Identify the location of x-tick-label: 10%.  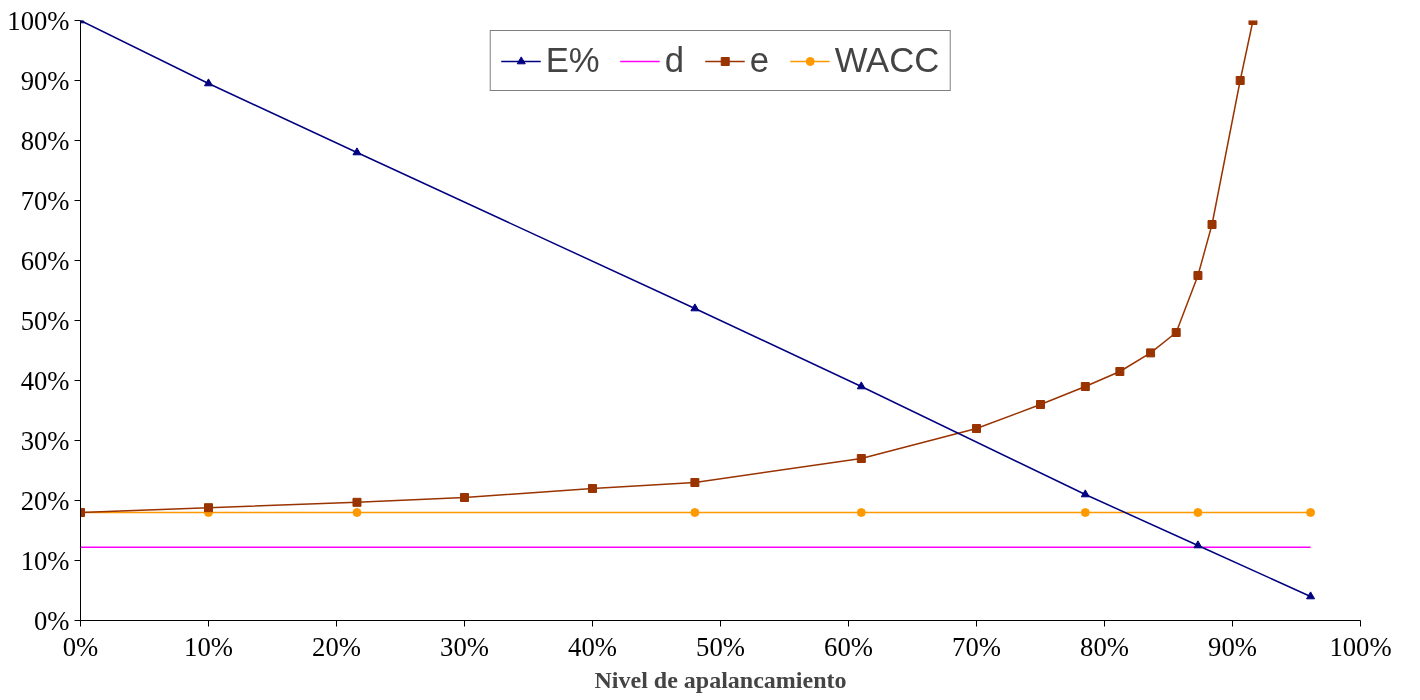
(208, 646).